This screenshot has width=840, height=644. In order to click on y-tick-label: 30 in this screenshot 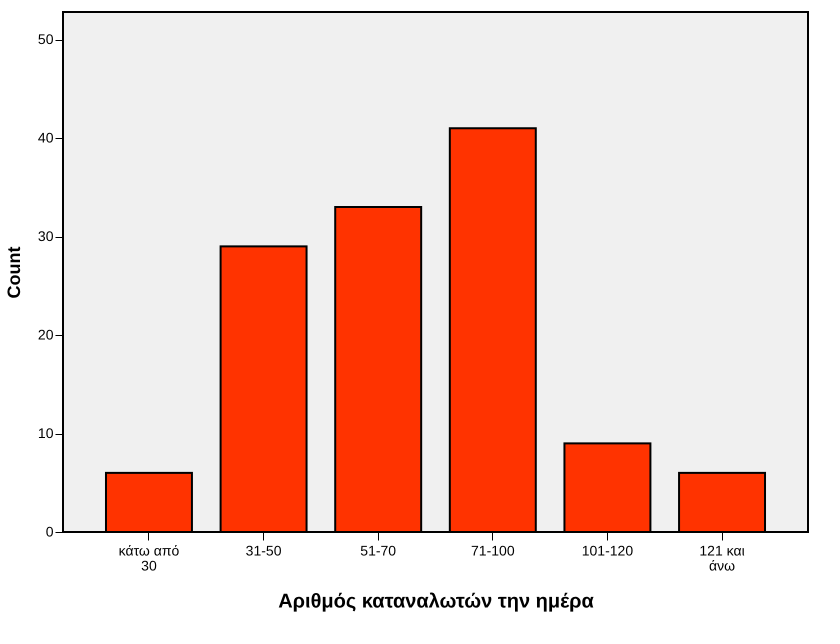, I will do `click(46, 236)`.